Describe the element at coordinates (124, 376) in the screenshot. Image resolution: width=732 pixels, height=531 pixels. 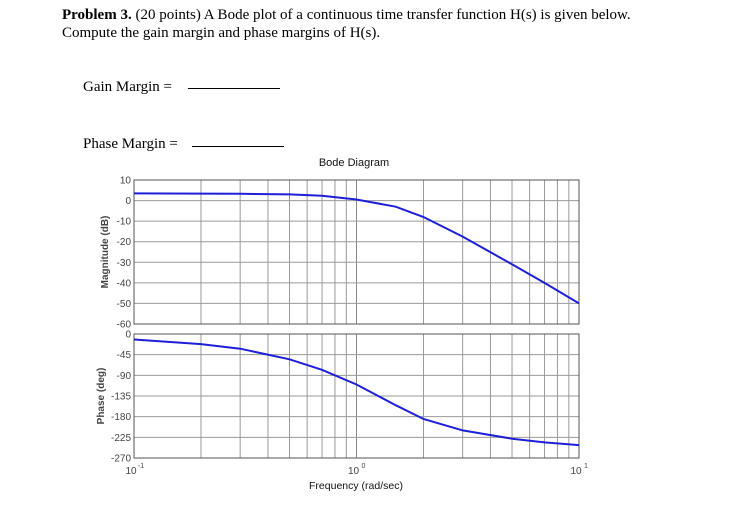
I see `phase-tick-label: -90` at that location.